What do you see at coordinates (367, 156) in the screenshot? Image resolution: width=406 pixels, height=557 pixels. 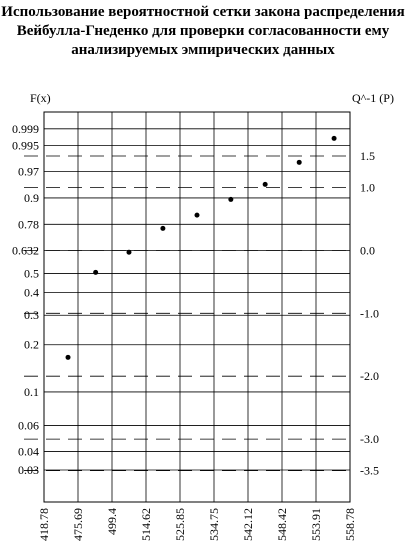 I see `y2-tick-label: 1.5` at bounding box center [367, 156].